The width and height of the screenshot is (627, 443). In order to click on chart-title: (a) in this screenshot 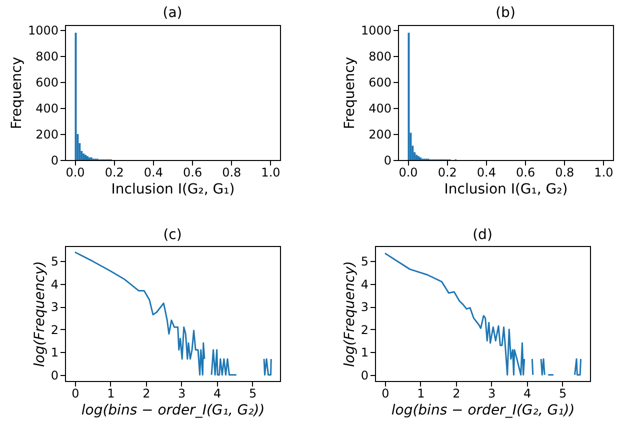, I will do `click(172, 13)`.